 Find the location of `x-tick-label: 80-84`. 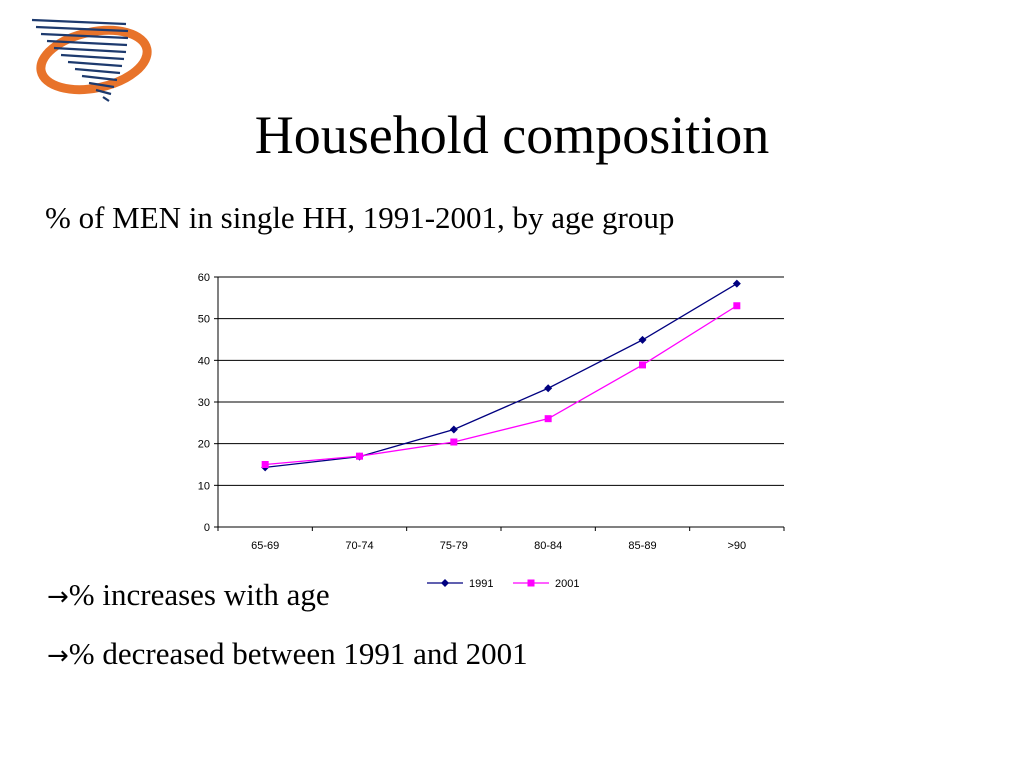

x-tick-label: 80-84 is located at coordinates (548, 546).